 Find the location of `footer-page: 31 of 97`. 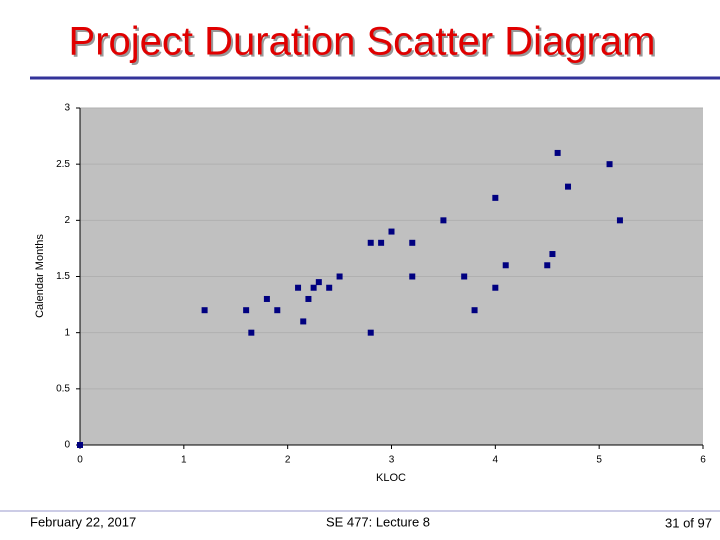

footer-page: 31 of 97 is located at coordinates (688, 522).